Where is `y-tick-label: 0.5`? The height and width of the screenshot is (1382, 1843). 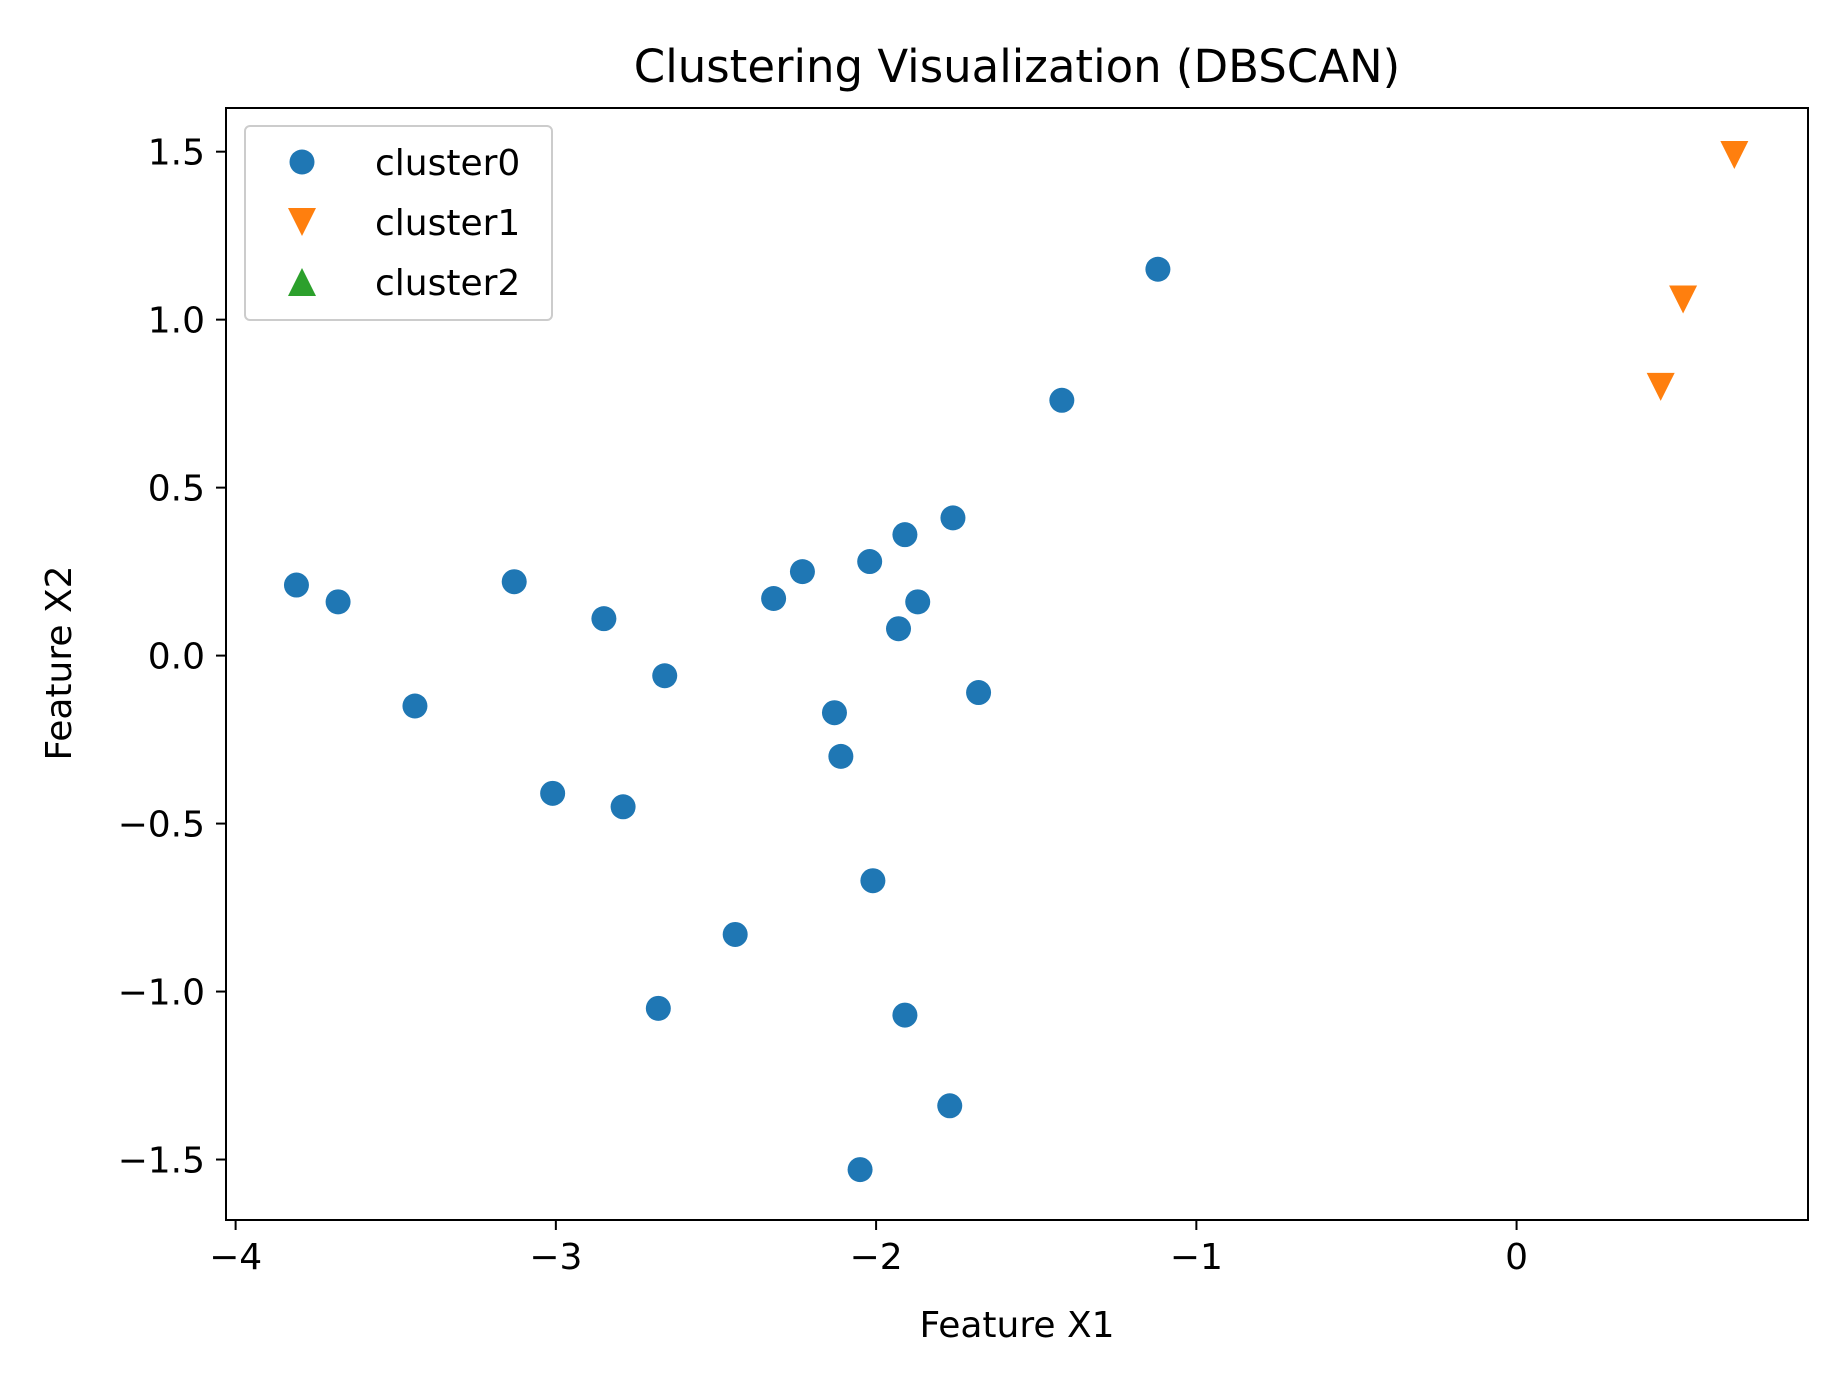 y-tick-label: 0.5 is located at coordinates (176, 489).